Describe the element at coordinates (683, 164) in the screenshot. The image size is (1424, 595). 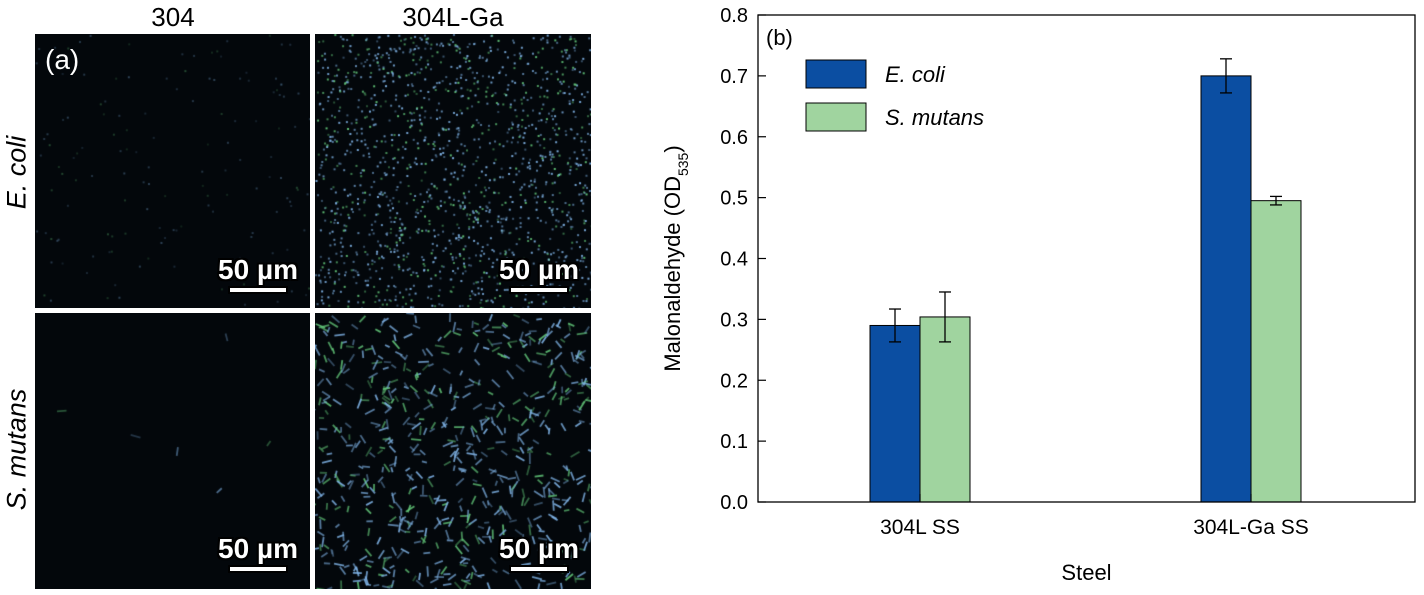
I see `y-axis-title-subscript: 535` at that location.